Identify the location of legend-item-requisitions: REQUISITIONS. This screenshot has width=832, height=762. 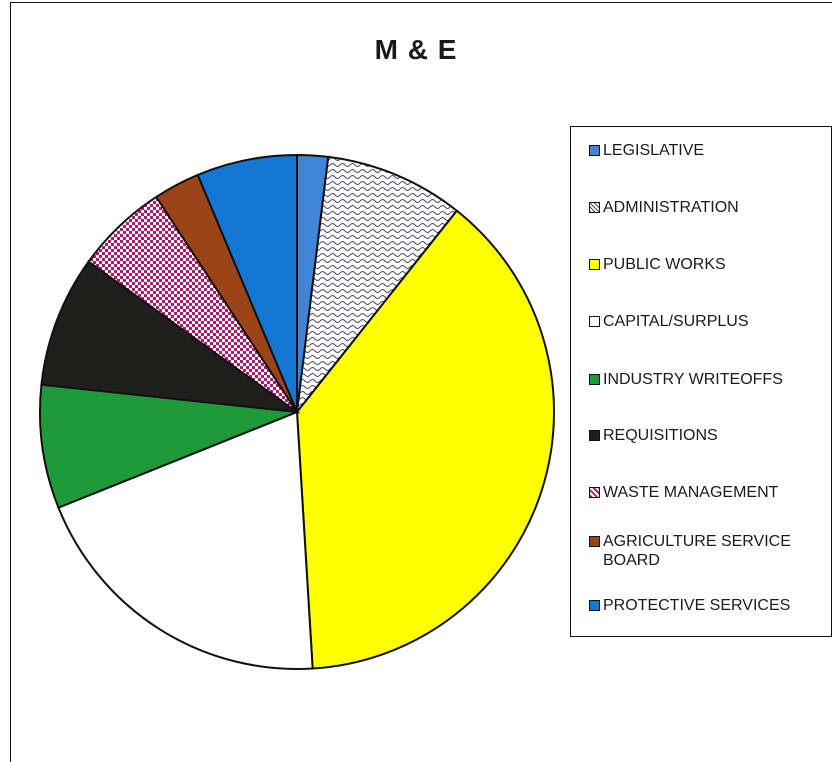
(709, 435).